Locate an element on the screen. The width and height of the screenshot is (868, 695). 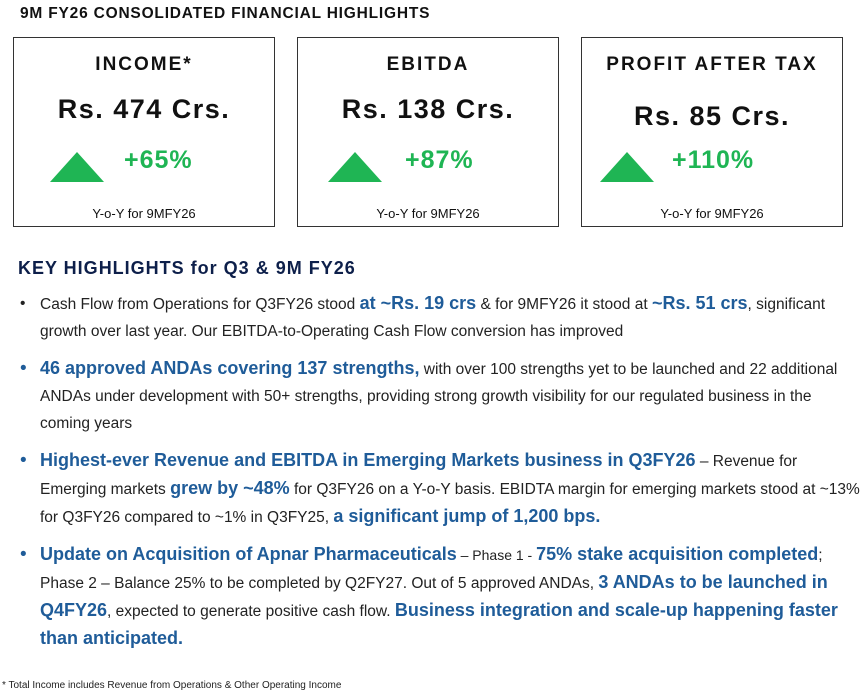
text: – Revenue for Emerging markets is located at coordinates (419, 475).